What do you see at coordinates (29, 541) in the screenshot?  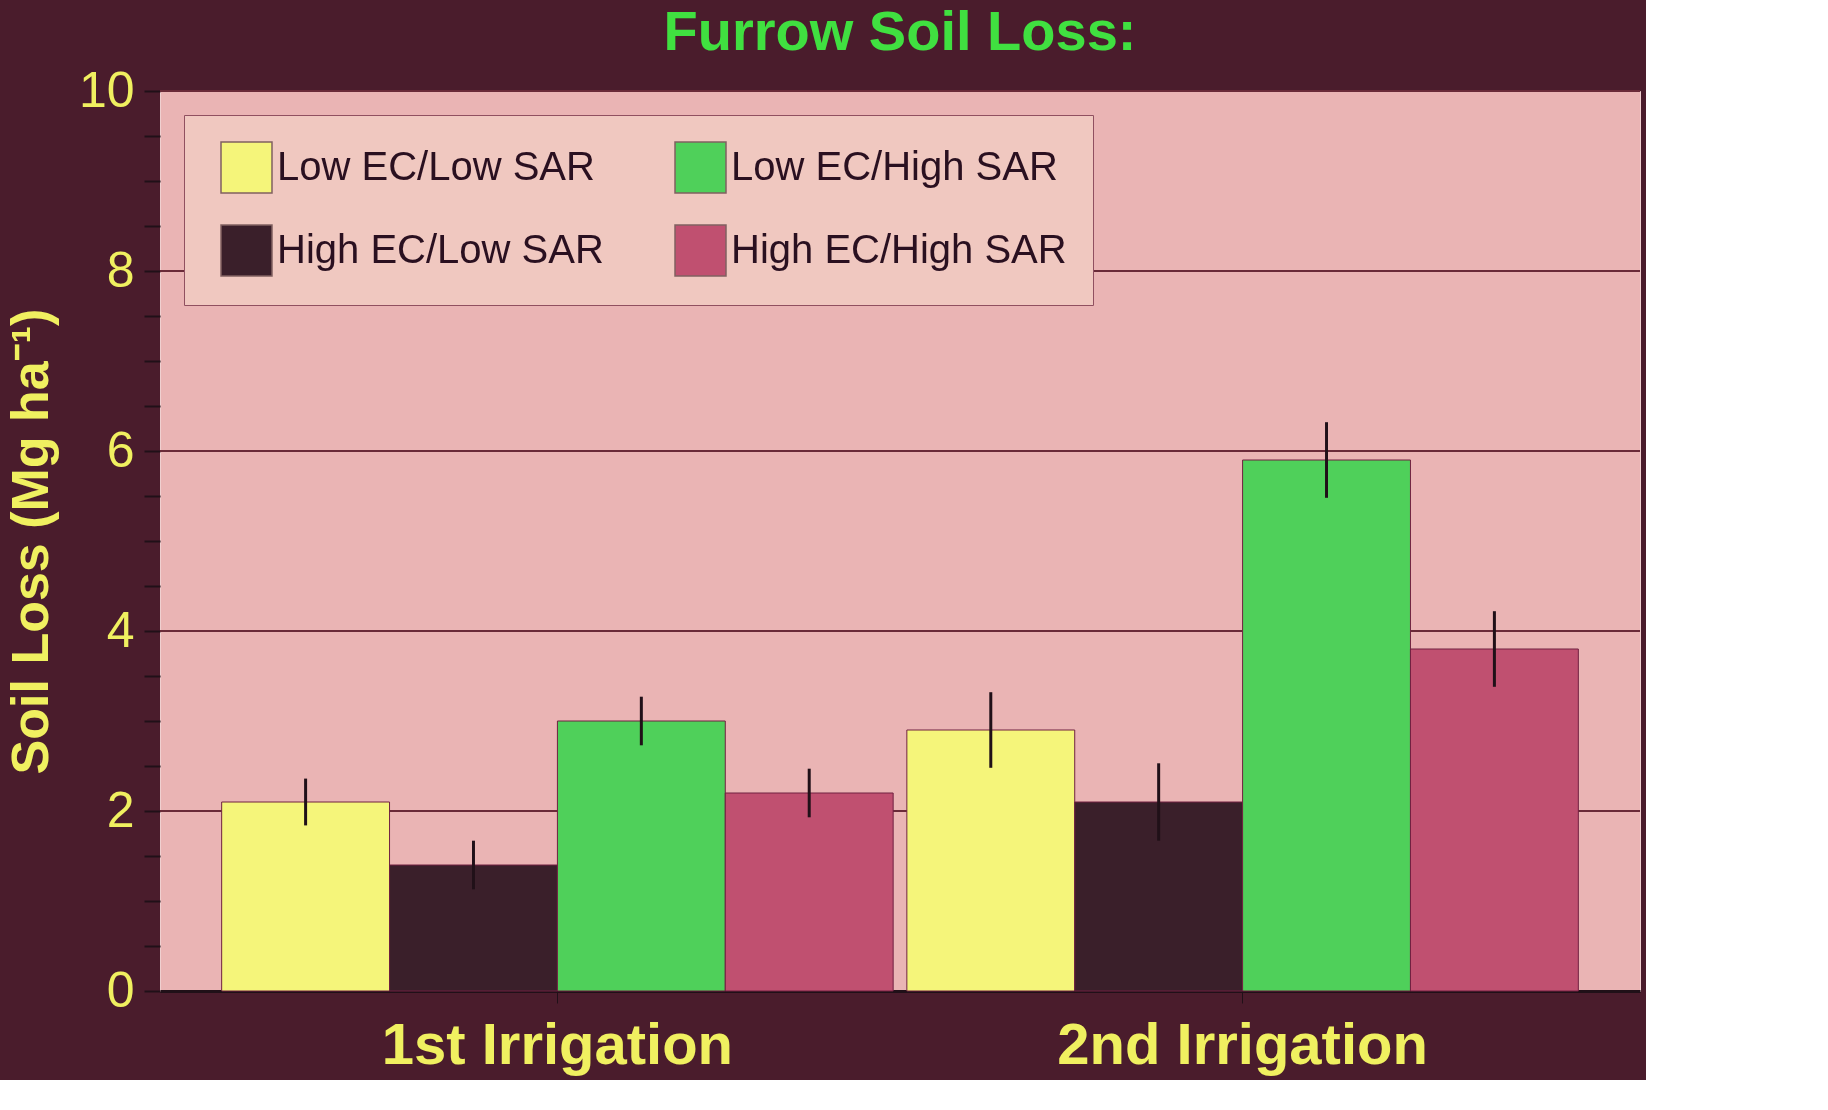 I see `y-axis-title: Soil Loss (Mg ha⁻¹)` at bounding box center [29, 541].